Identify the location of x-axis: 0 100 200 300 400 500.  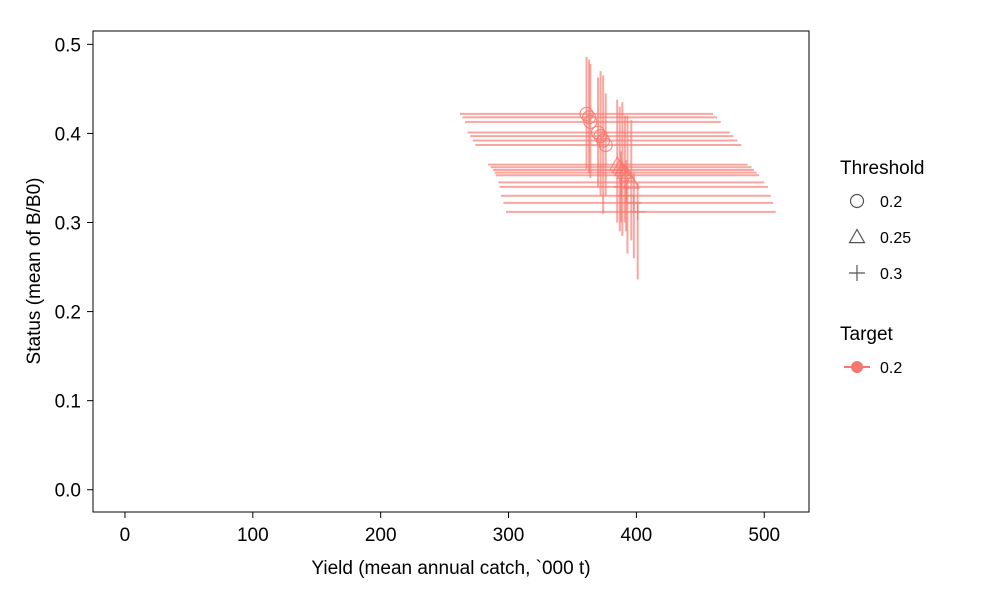
(450, 529).